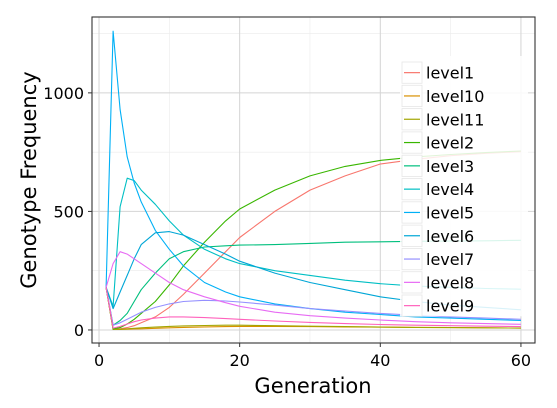  I want to click on y-axis-title: Genotype Frequency, so click(29, 179).